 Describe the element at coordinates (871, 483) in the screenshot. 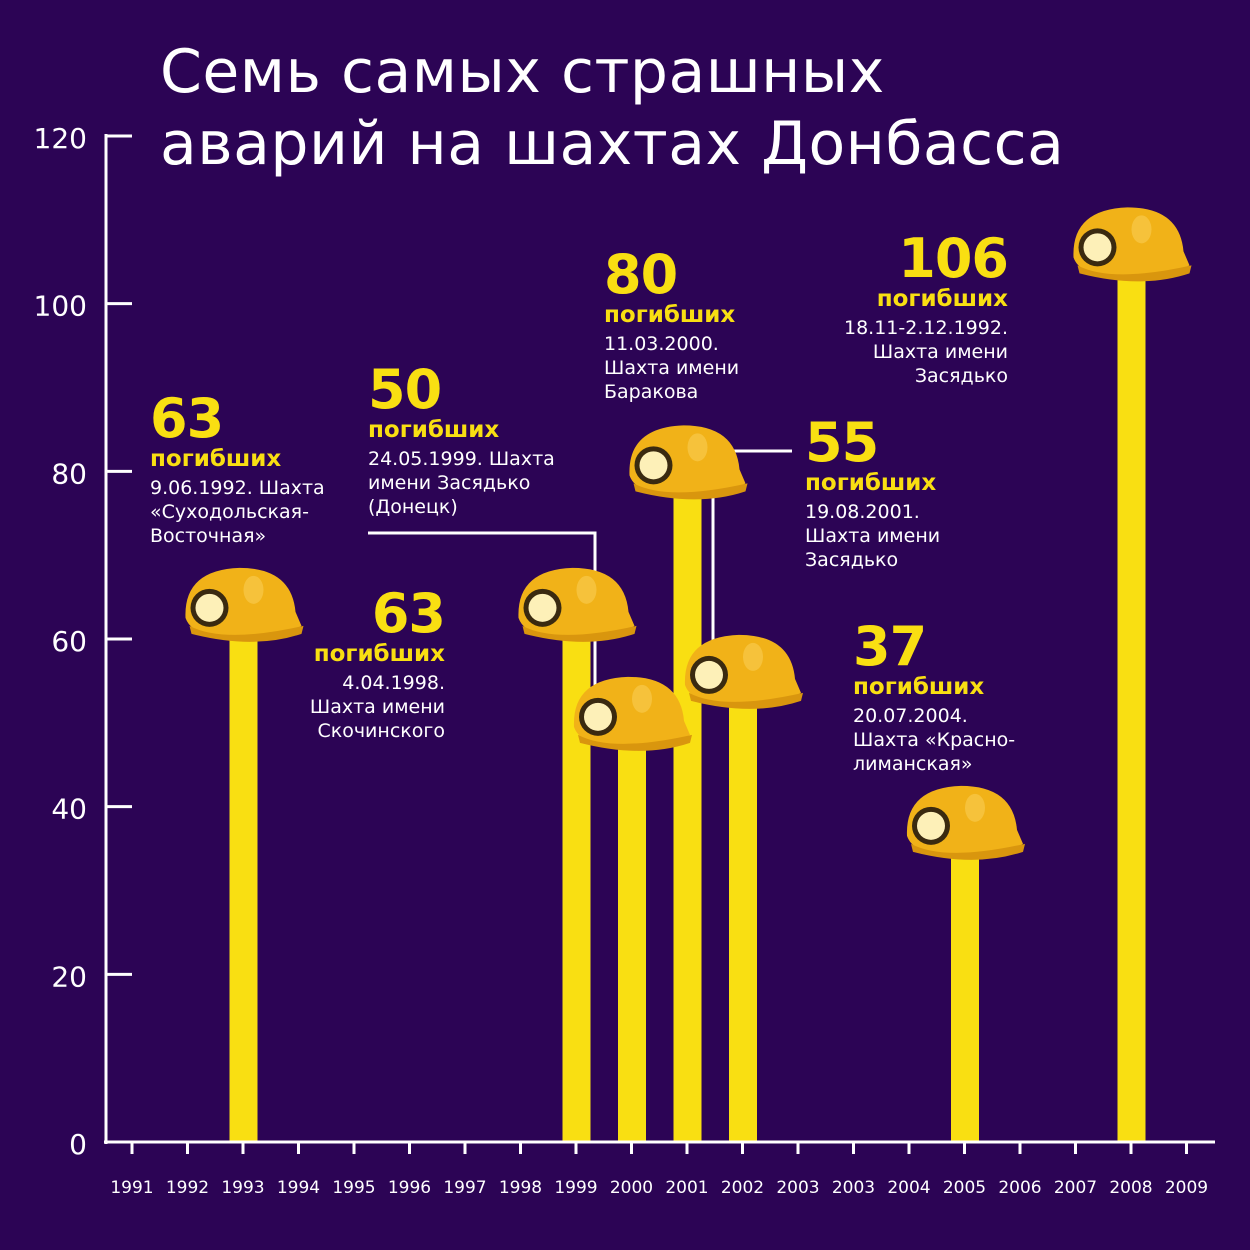

I see `annotation-2001-unit: погибших` at that location.